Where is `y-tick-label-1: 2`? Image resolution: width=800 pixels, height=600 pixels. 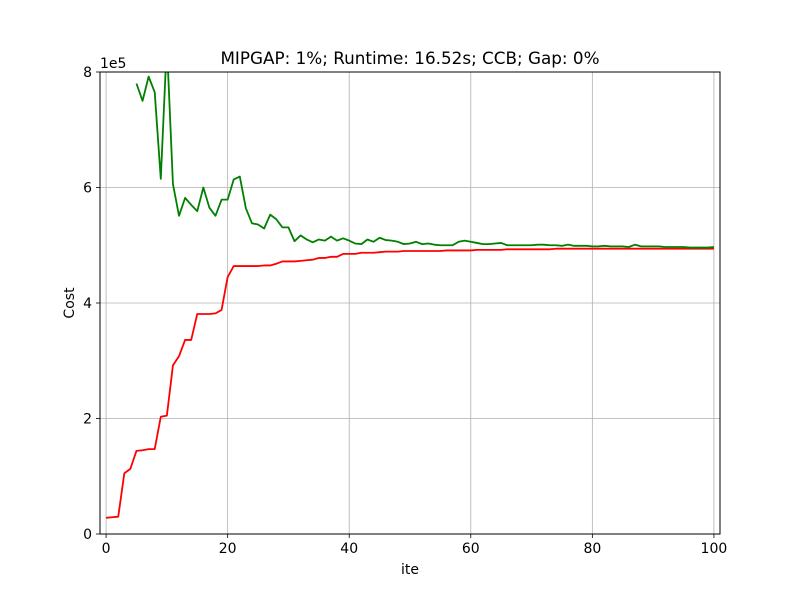
y-tick-label-1: 2 is located at coordinates (87, 420).